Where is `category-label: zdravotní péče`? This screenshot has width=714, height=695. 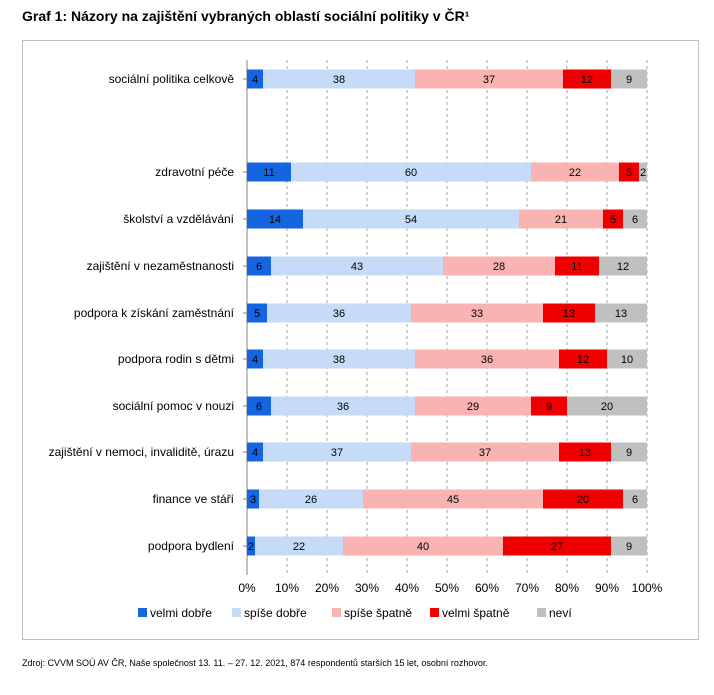
category-label: zdravotní péče is located at coordinates (194, 172).